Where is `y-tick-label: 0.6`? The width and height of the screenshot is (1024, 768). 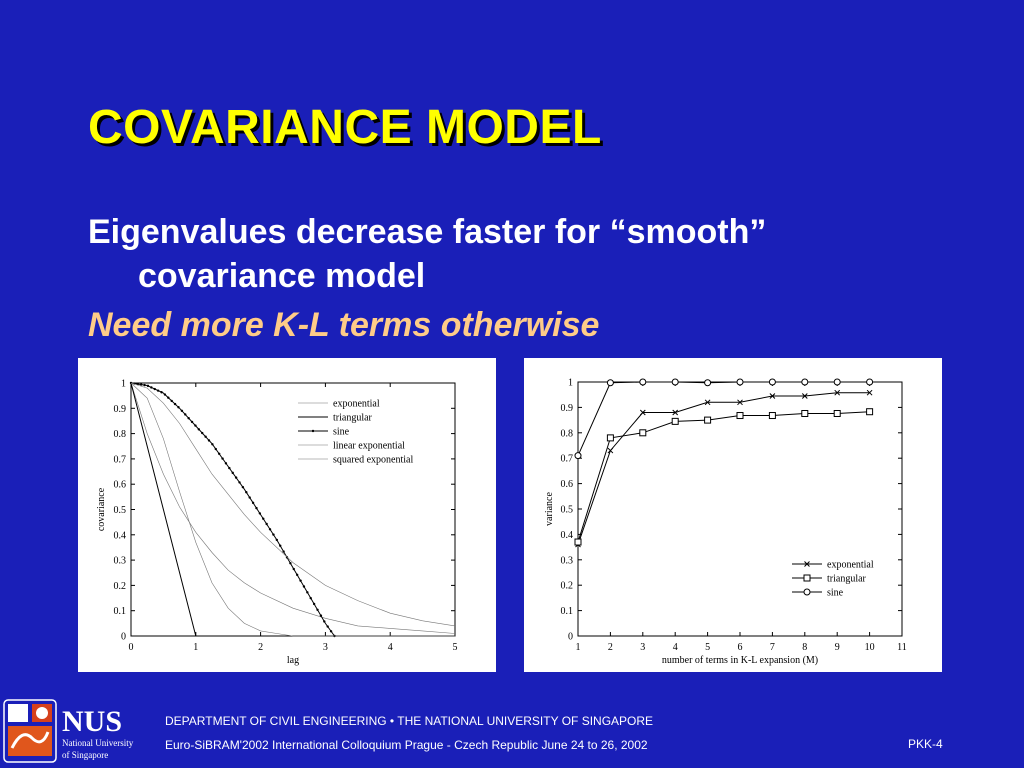 y-tick-label: 0.6 is located at coordinates (567, 484).